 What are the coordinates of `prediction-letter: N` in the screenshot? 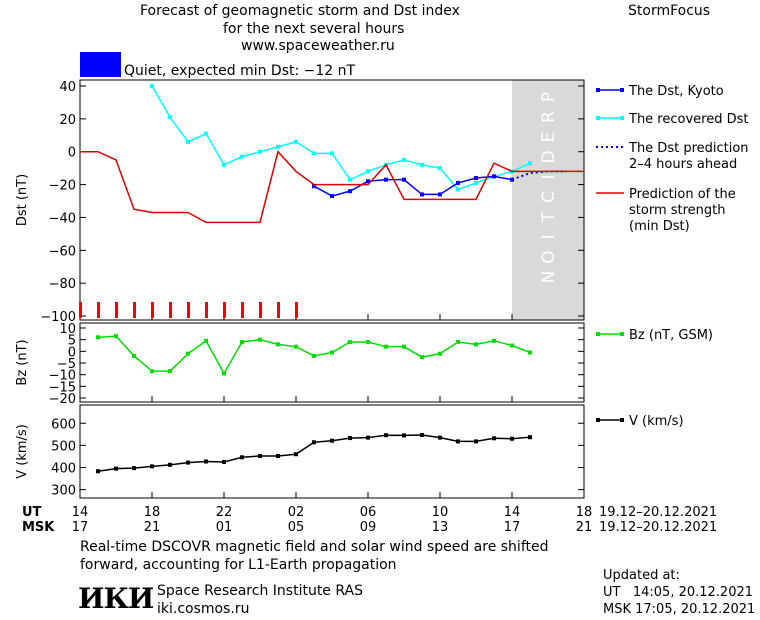 It's located at (549, 277).